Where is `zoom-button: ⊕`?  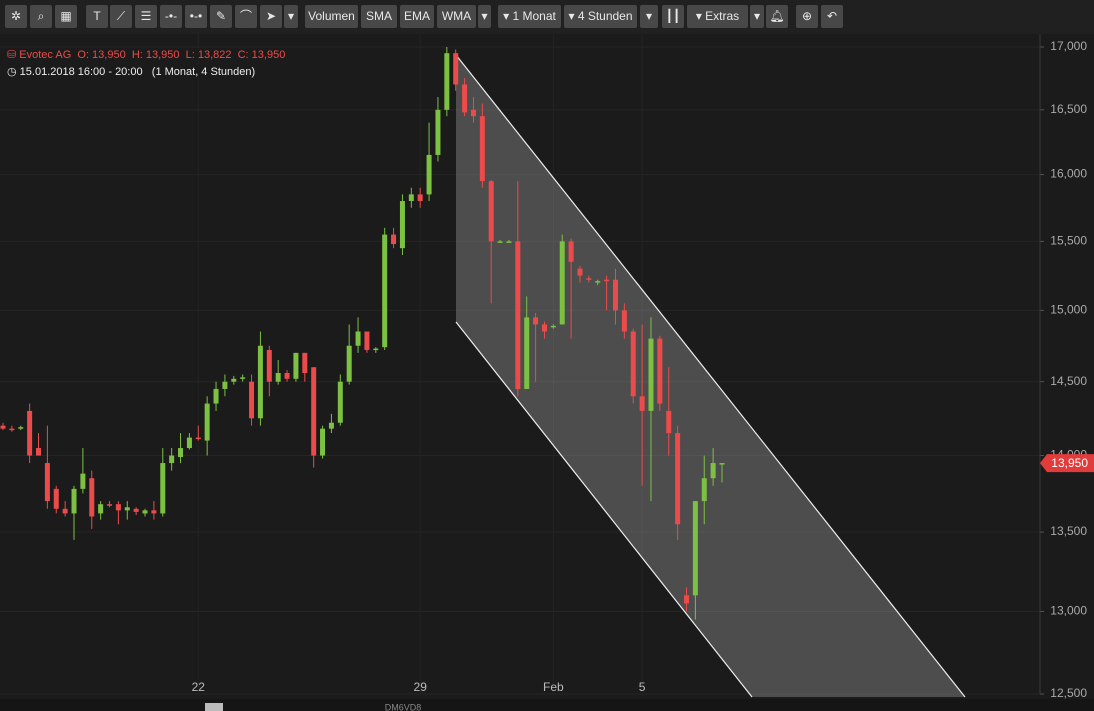
zoom-button: ⊕ is located at coordinates (807, 16).